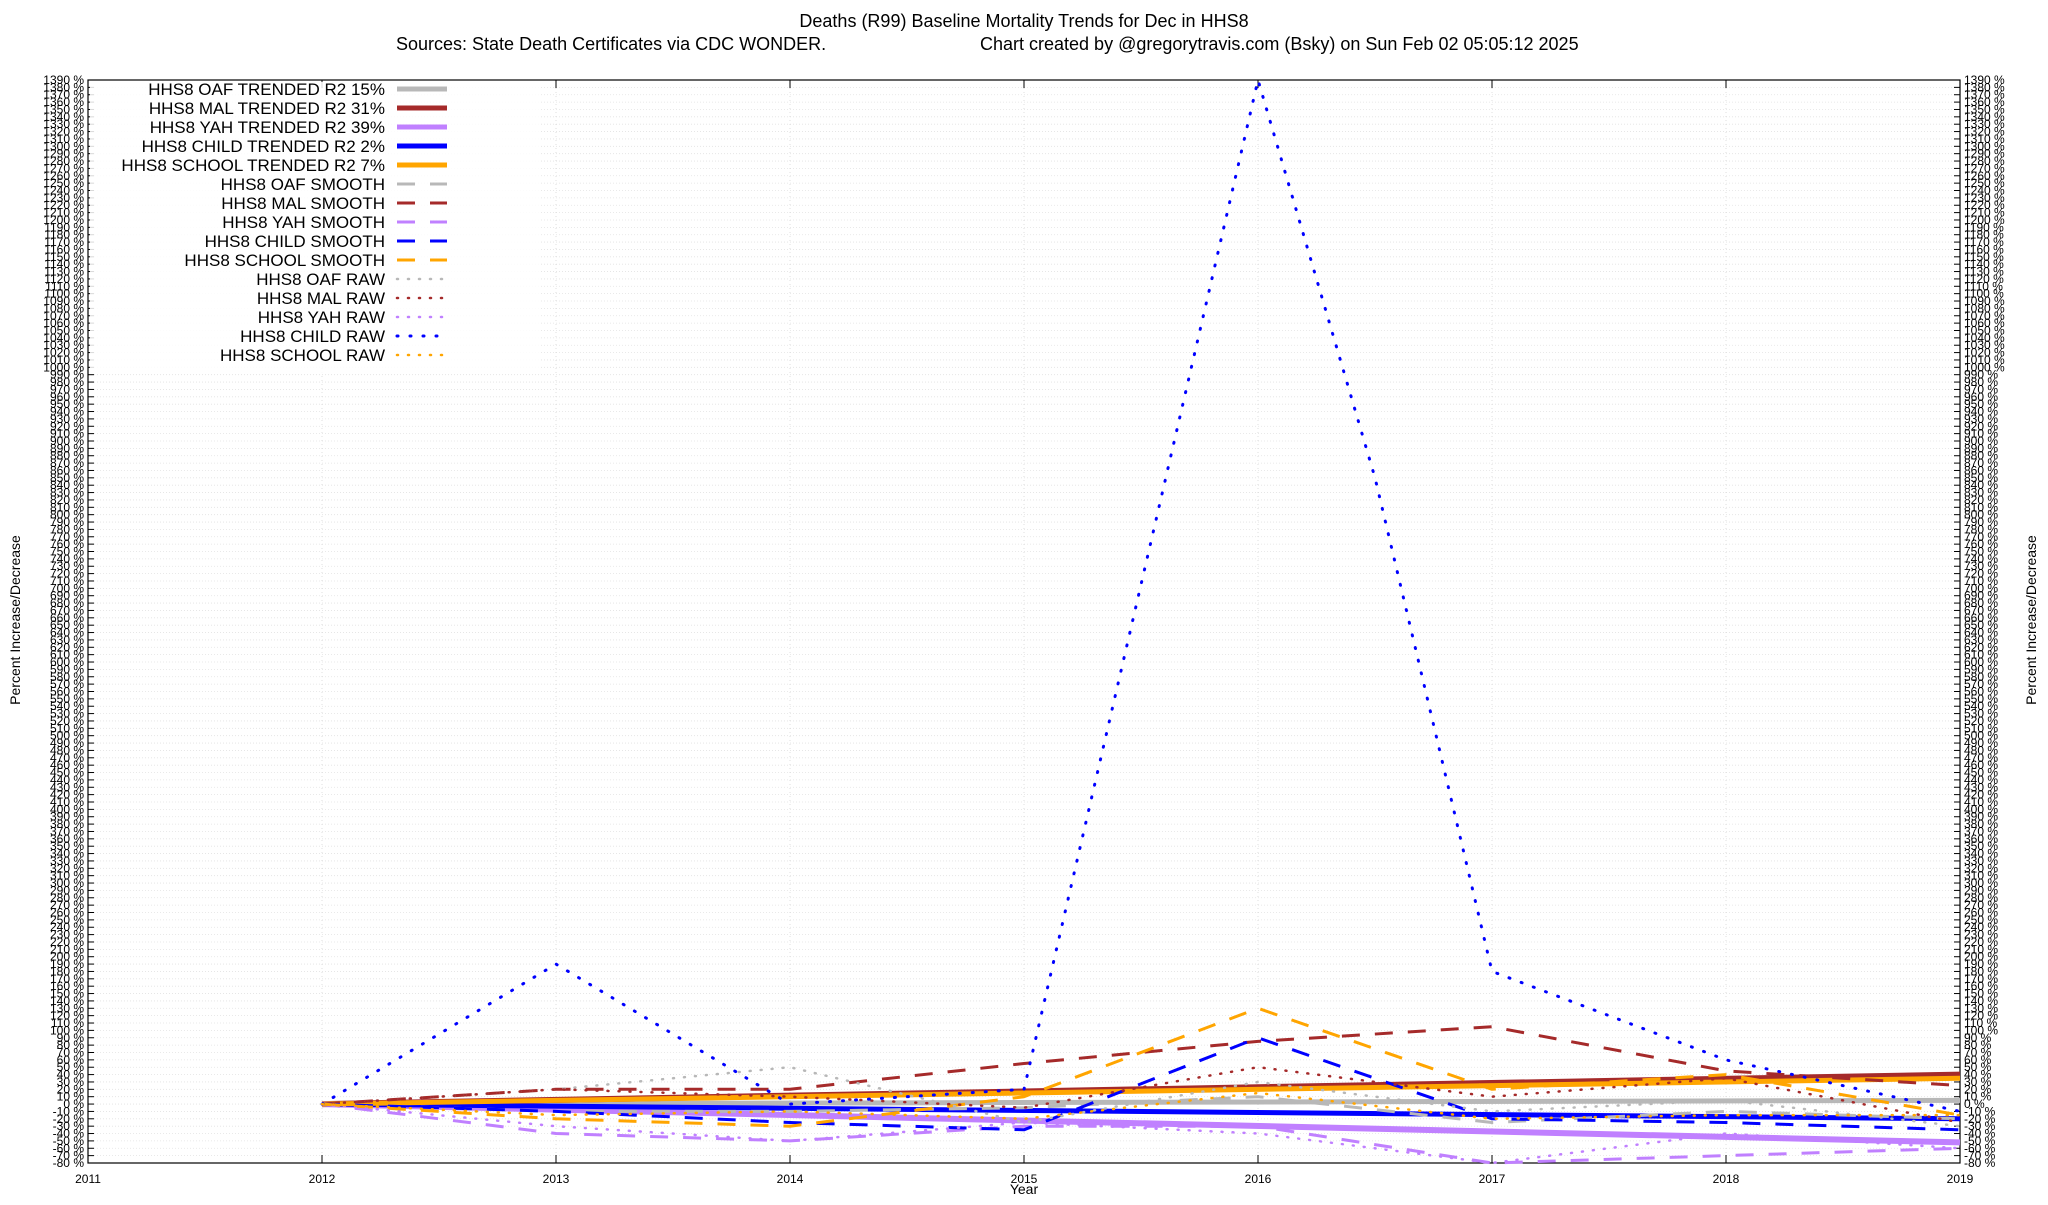 This screenshot has width=2048, height=1205. What do you see at coordinates (67, 773) in the screenshot?
I see `y-tick-label: 450 %` at bounding box center [67, 773].